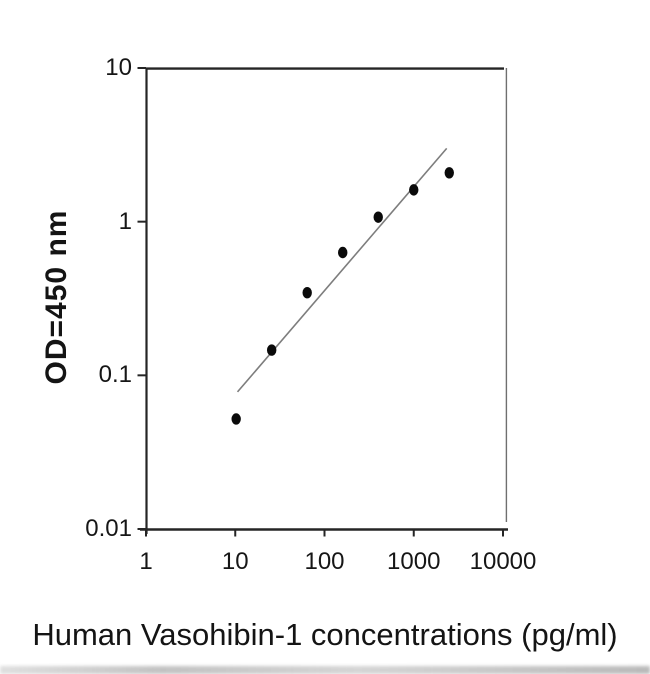 This screenshot has width=650, height=674. Describe the element at coordinates (118, 67) in the screenshot. I see `y-tick-label: 10` at that location.